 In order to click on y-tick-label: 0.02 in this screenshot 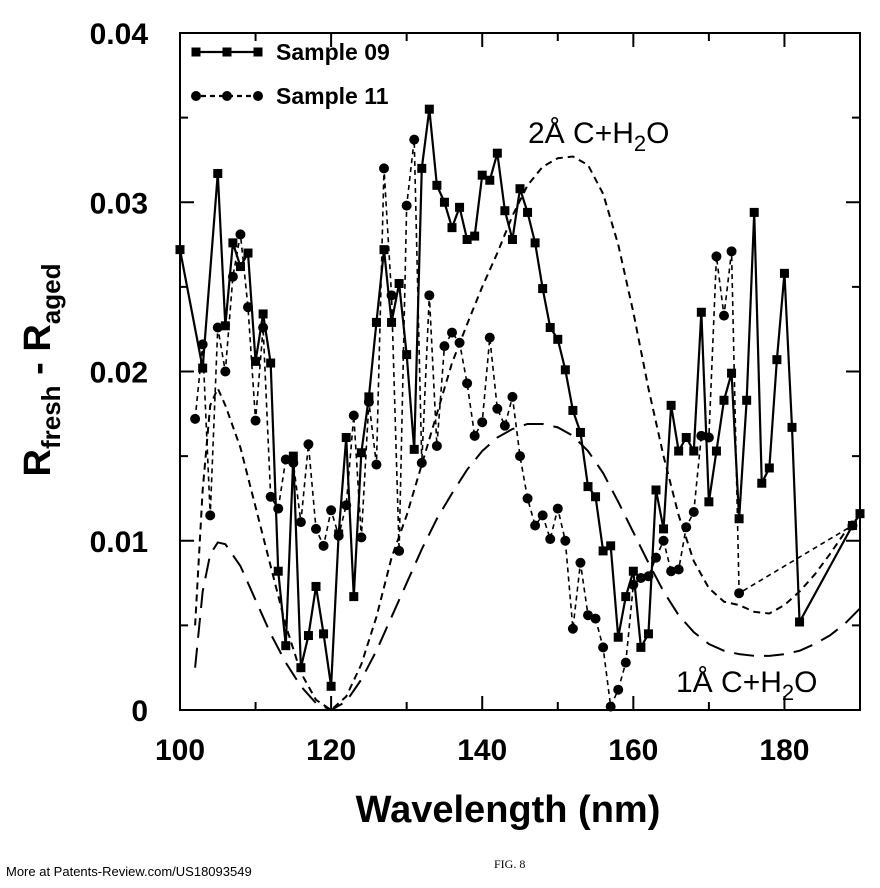, I will do `click(119, 373)`.